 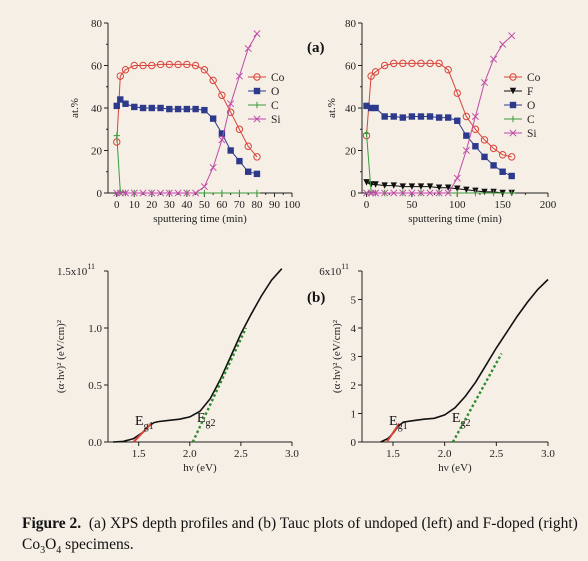 I want to click on y-tick-label: 0.5, so click(x=95, y=386).